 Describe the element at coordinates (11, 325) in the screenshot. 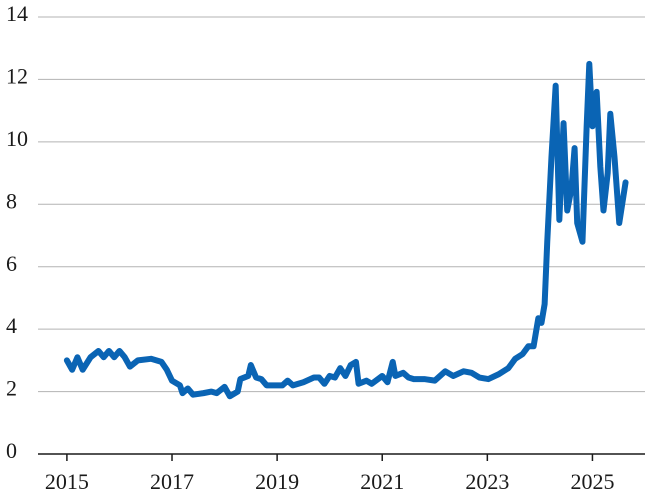

I see `y-tick-label: 4` at that location.